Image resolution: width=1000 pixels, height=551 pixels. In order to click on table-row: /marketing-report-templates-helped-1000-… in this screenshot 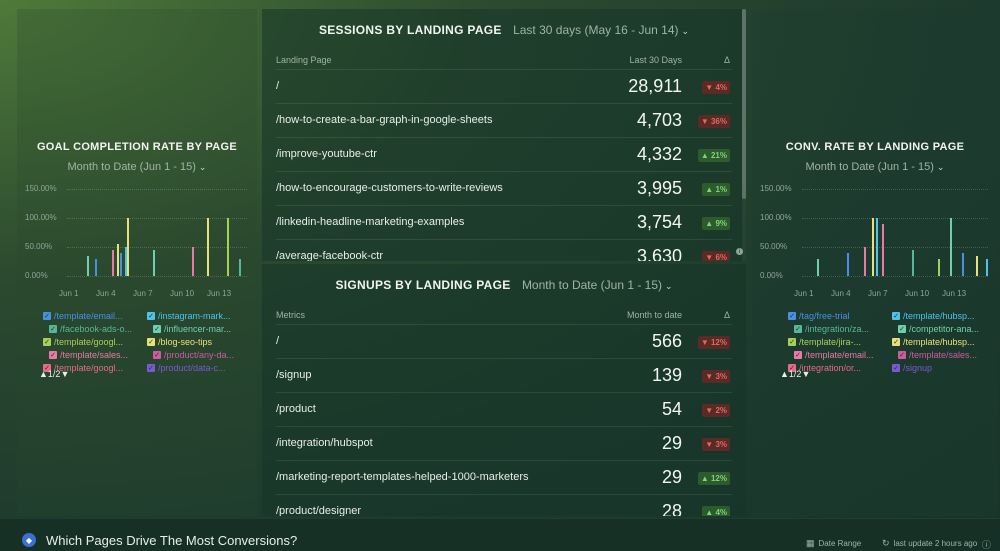, I will do `click(504, 477)`.